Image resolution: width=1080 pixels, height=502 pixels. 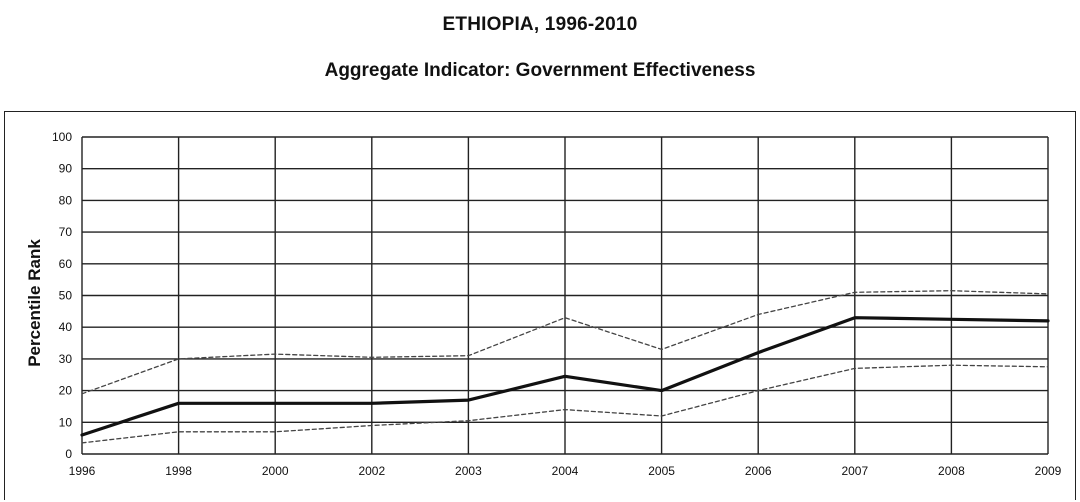 What do you see at coordinates (66, 200) in the screenshot?
I see `y-tick-label: 80` at bounding box center [66, 200].